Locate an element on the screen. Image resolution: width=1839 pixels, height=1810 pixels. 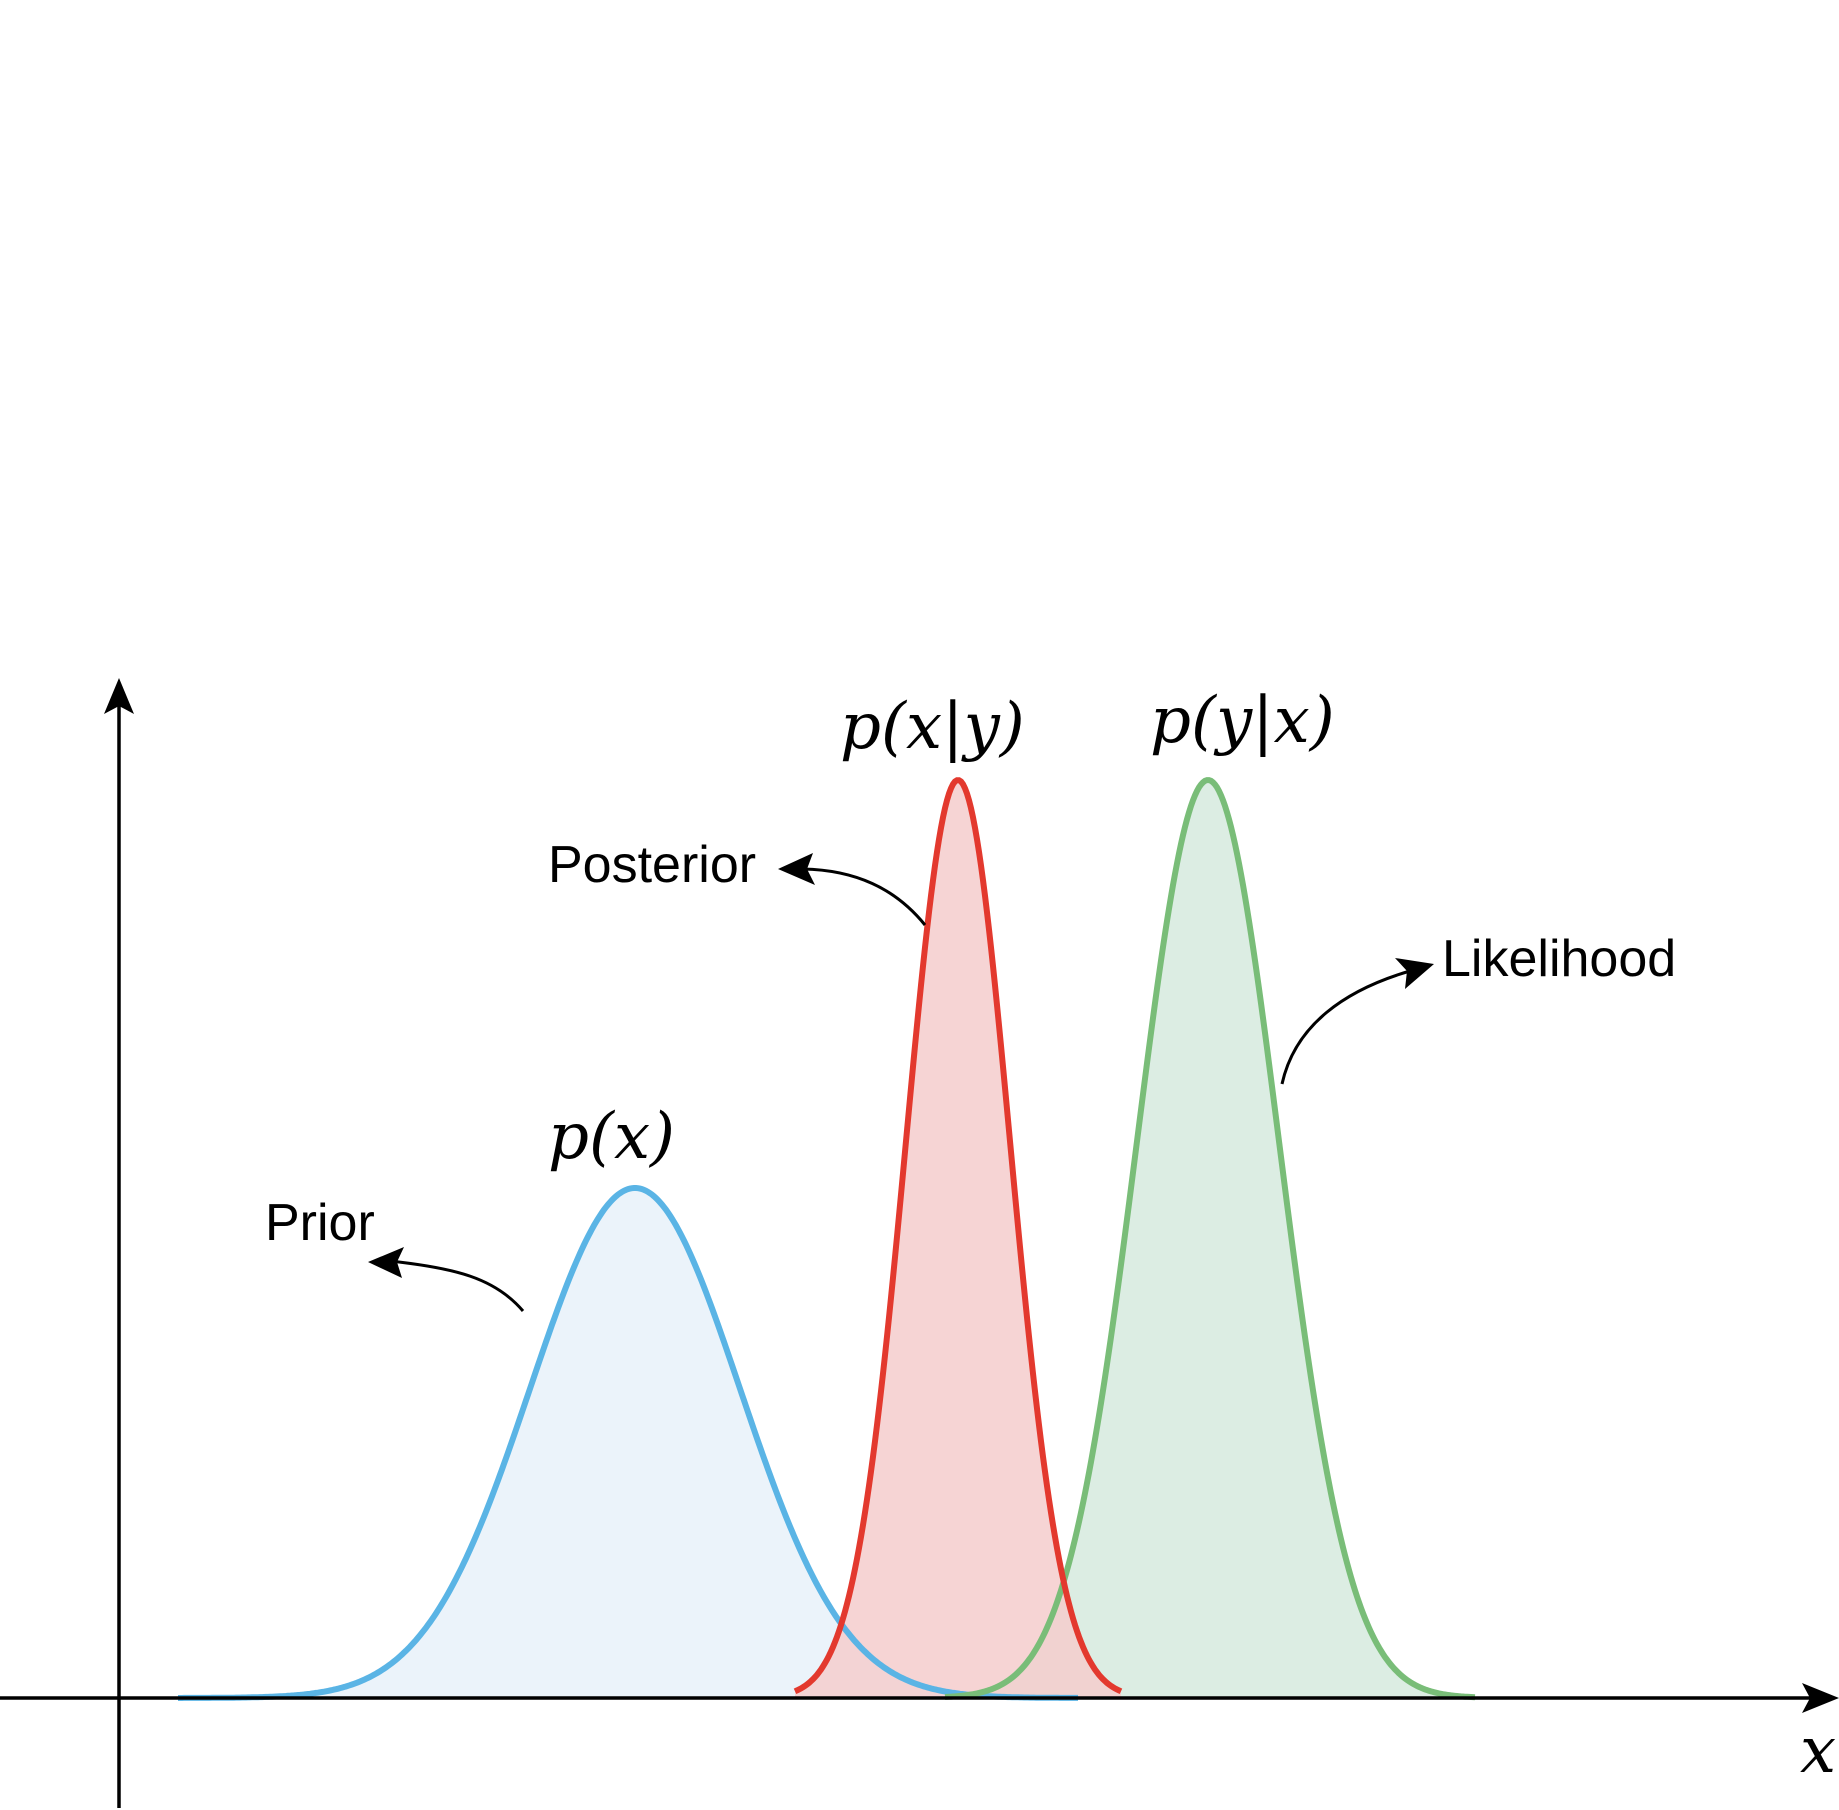
posterior-formula: p(x|y) is located at coordinates (932, 727).